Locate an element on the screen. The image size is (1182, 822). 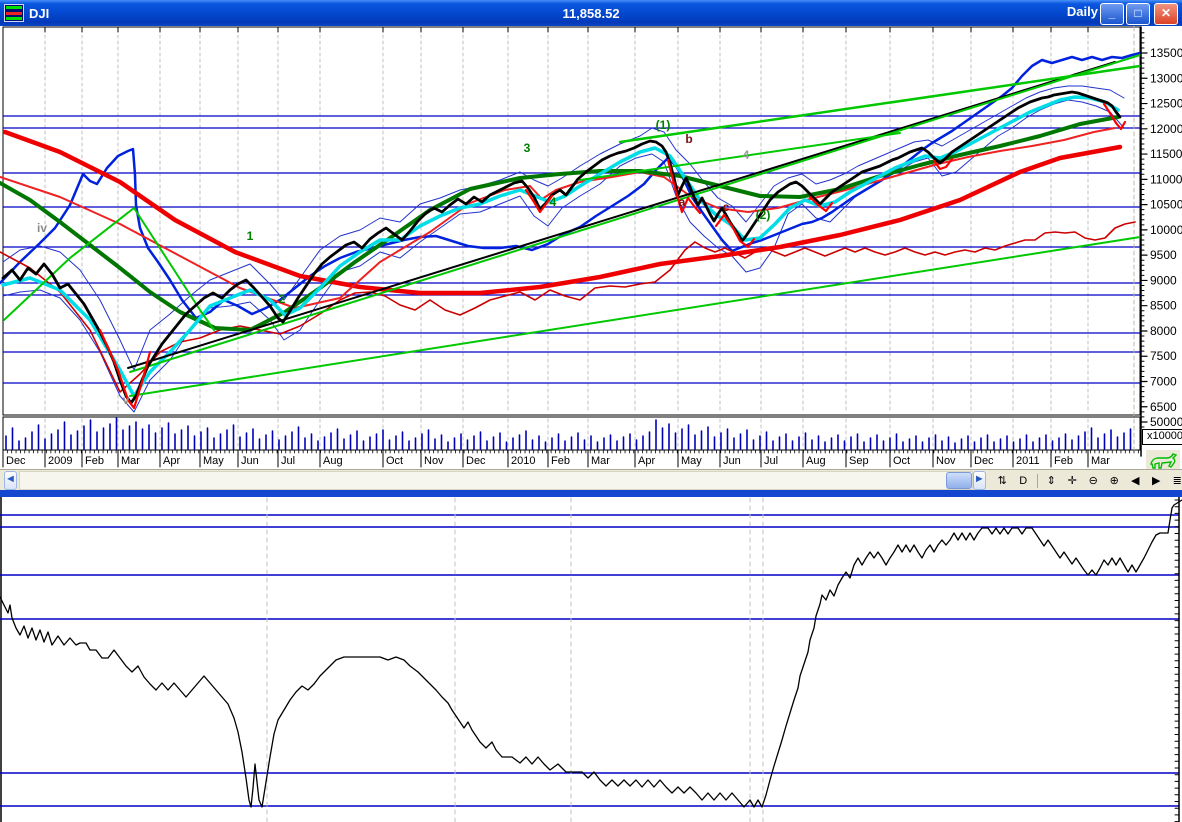
svg-text: 12500 is located at coordinates (1166, 104).